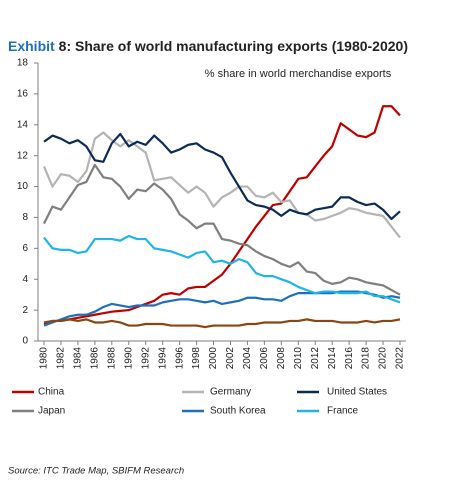 This screenshot has width=459, height=491. I want to click on x-tick-label: 2008, so click(281, 358).